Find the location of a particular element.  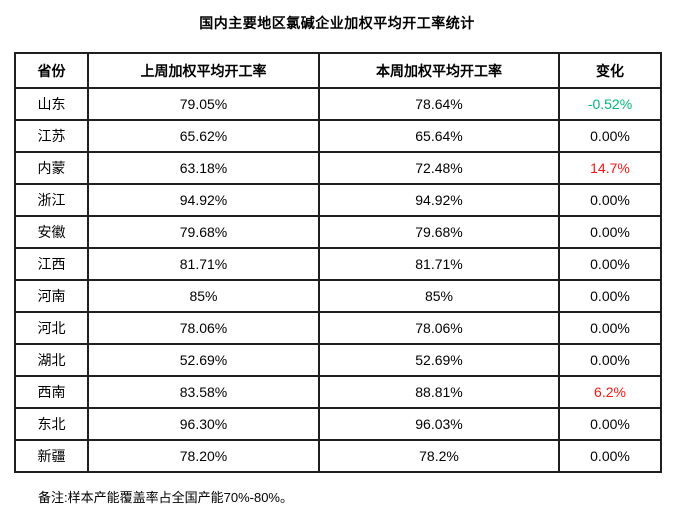

cell-province: 西南 is located at coordinates (51, 392).